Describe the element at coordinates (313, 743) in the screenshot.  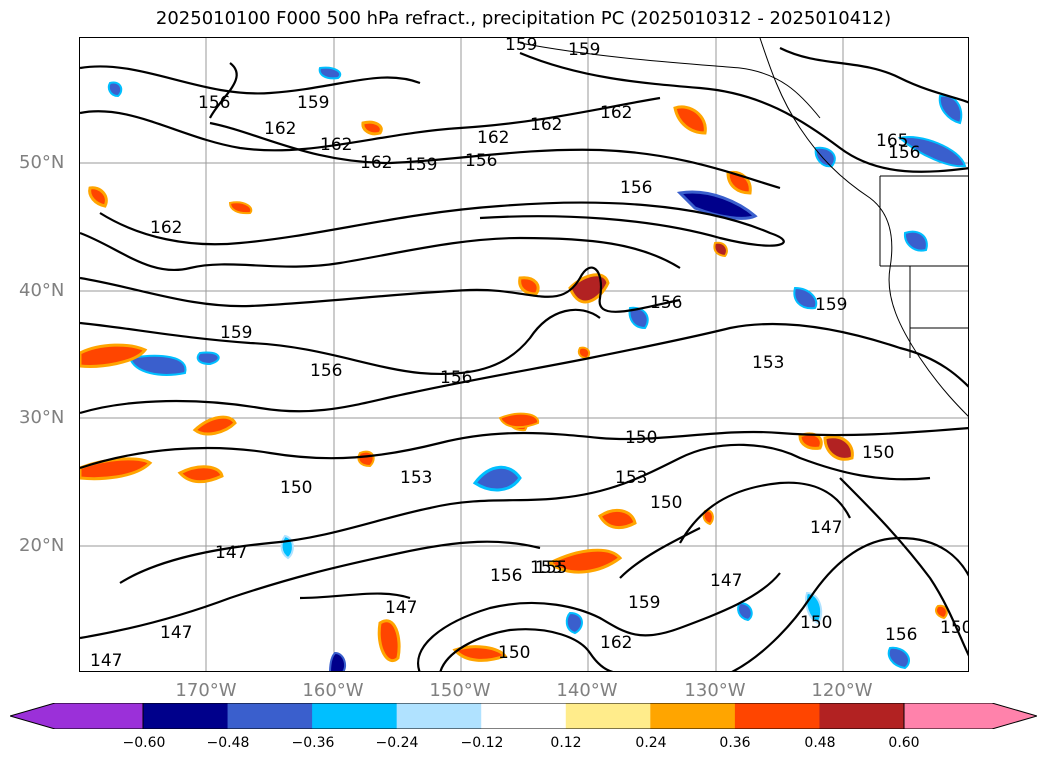
I see `colorbar-tick: −0.36` at that location.